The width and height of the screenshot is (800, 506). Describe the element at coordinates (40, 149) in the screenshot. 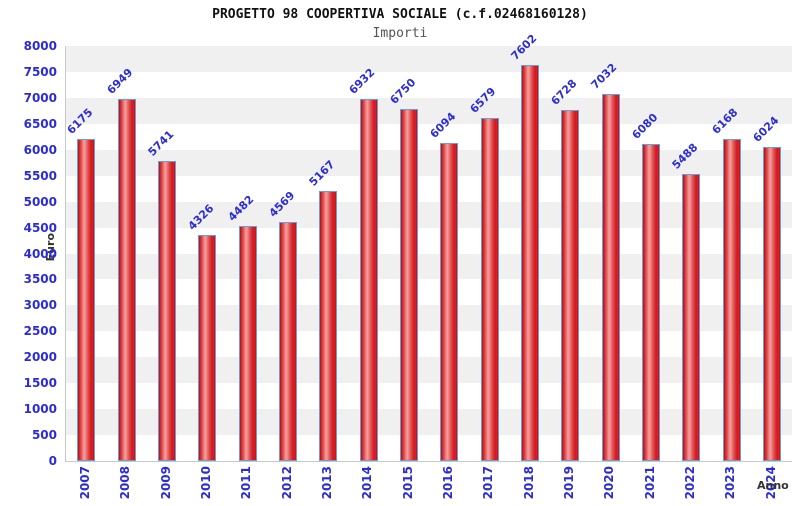

I see `y-tick-label: 6000` at that location.